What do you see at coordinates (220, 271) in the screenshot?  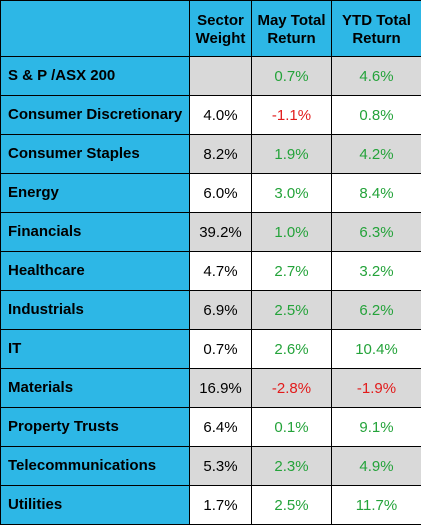 I see `sector-weight-cell: 4.7%` at bounding box center [220, 271].